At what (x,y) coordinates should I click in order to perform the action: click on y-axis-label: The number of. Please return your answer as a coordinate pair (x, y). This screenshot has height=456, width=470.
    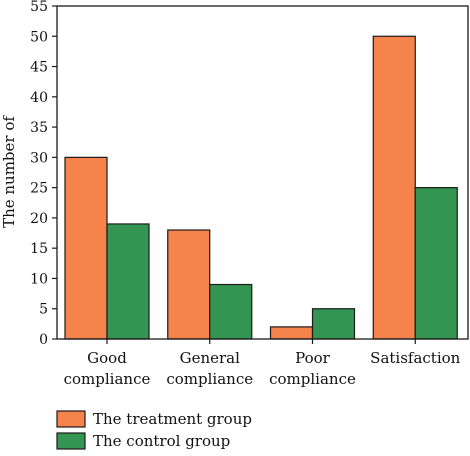
    Looking at the image, I should click on (9, 171).